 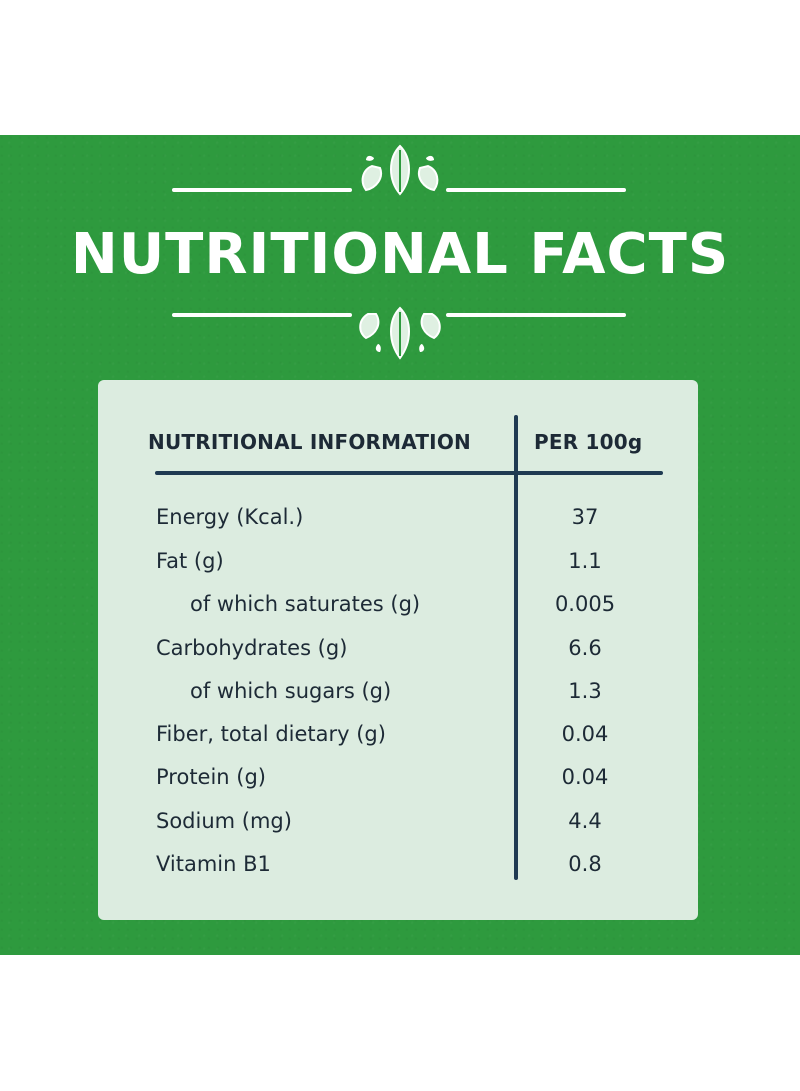 What do you see at coordinates (305, 604) in the screenshot?
I see `row-label-saturates: of which saturates (g)` at bounding box center [305, 604].